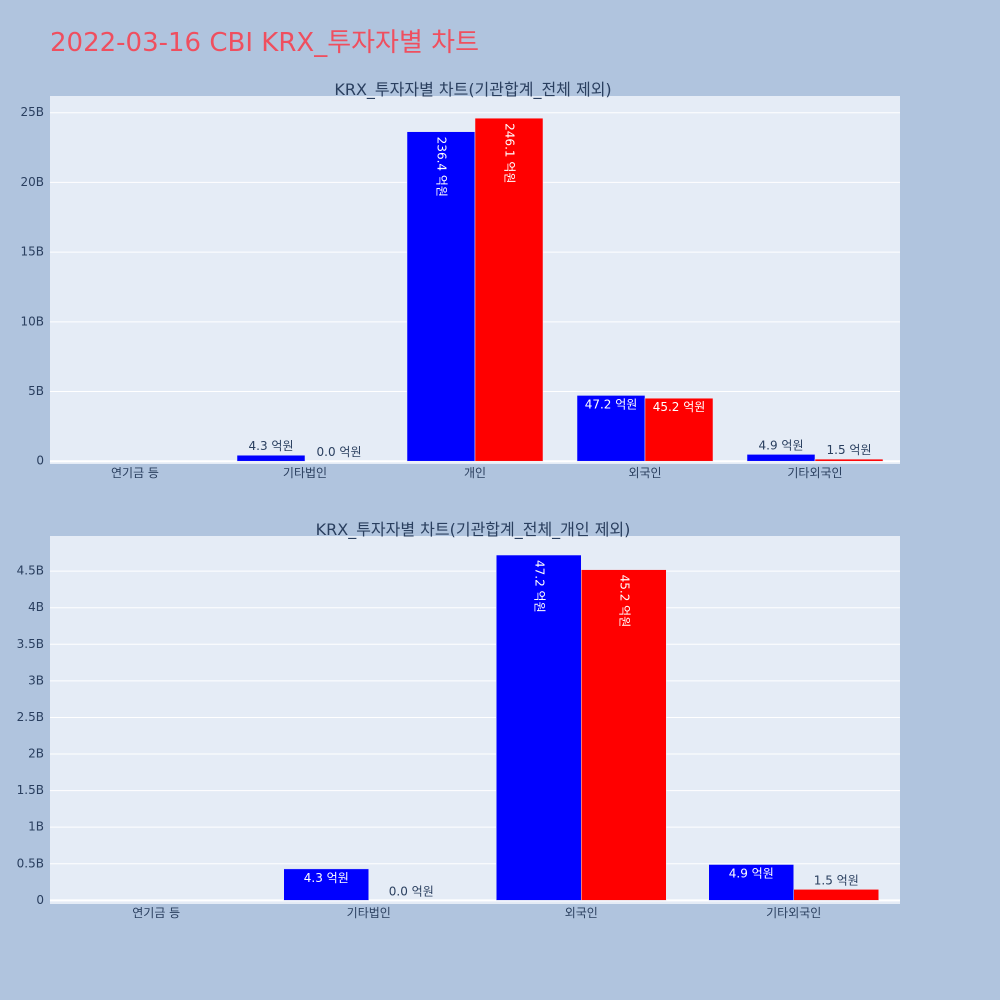  What do you see at coordinates (264, 43) in the screenshot?
I see `page-title: 2022-03-16 CBI KRX_투자자별 차트` at bounding box center [264, 43].